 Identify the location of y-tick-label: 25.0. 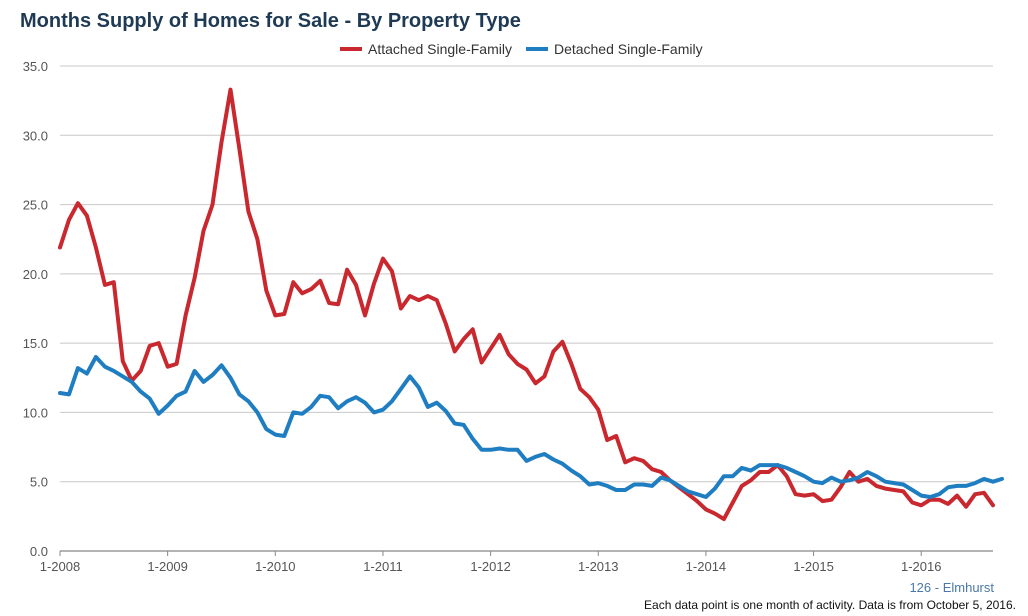
(35, 205).